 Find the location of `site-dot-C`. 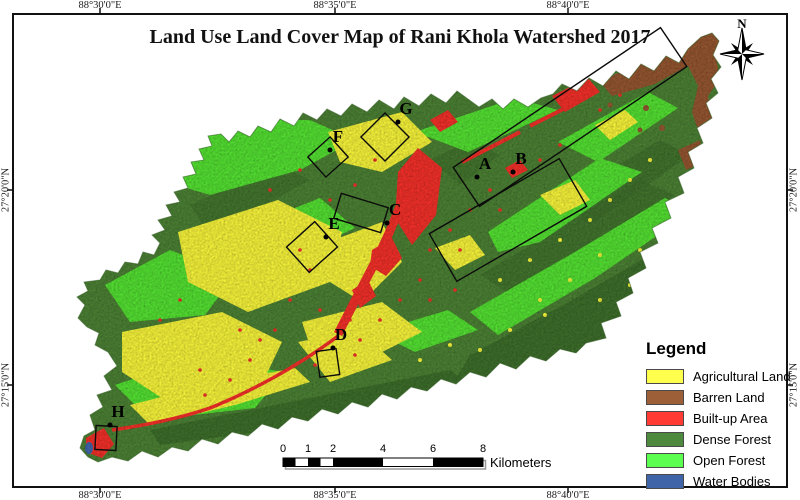

site-dot-C is located at coordinates (387, 223).